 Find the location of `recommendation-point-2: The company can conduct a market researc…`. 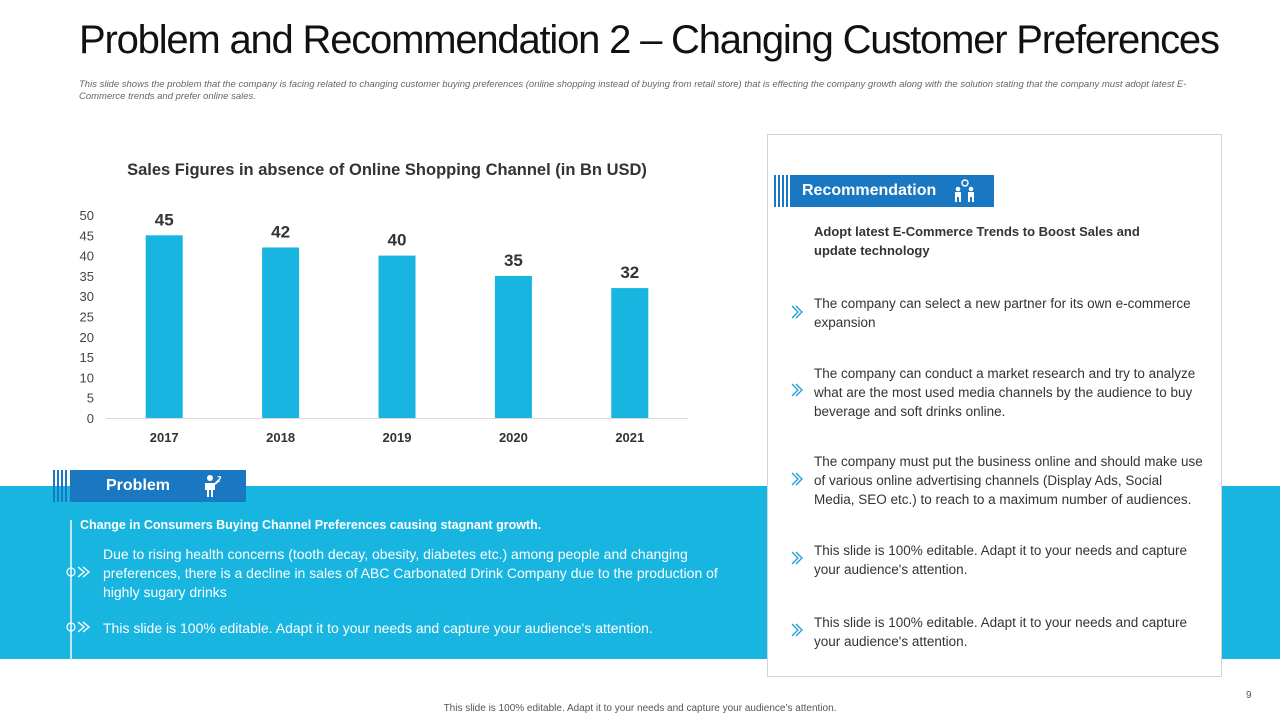

recommendation-point-2: The company can conduct a market researc… is located at coordinates (1005, 392).